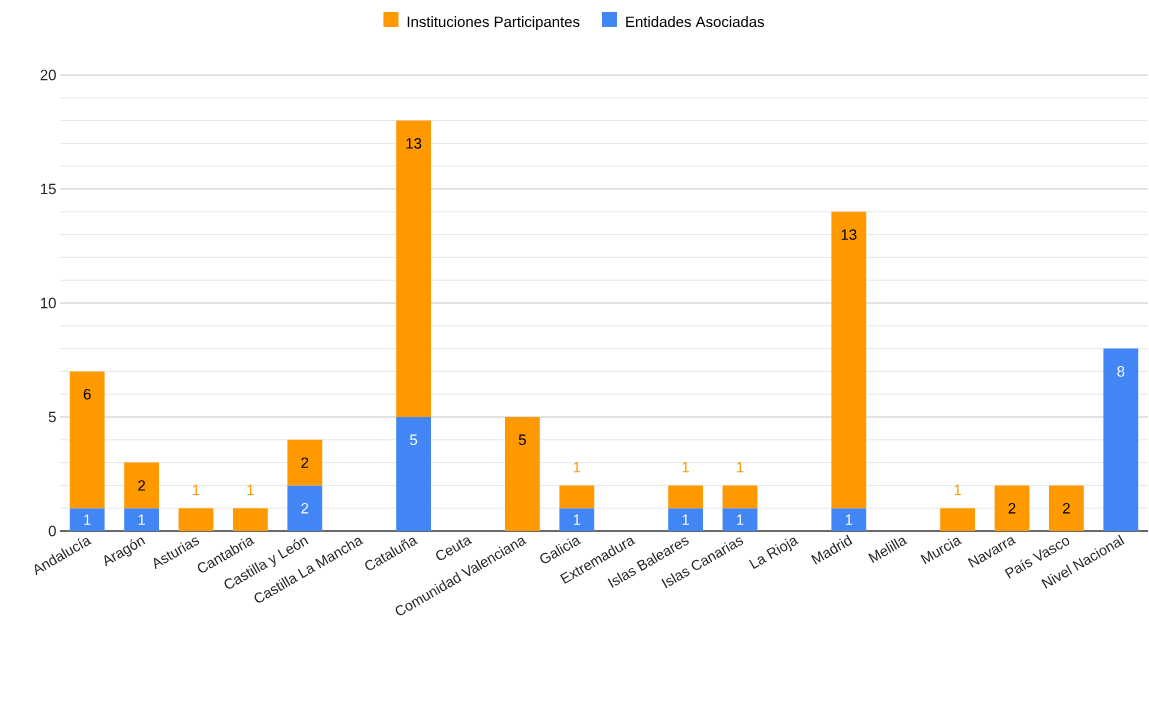 The width and height of the screenshot is (1149, 703). I want to click on legend-label: Entidades Asociadas, so click(695, 22).